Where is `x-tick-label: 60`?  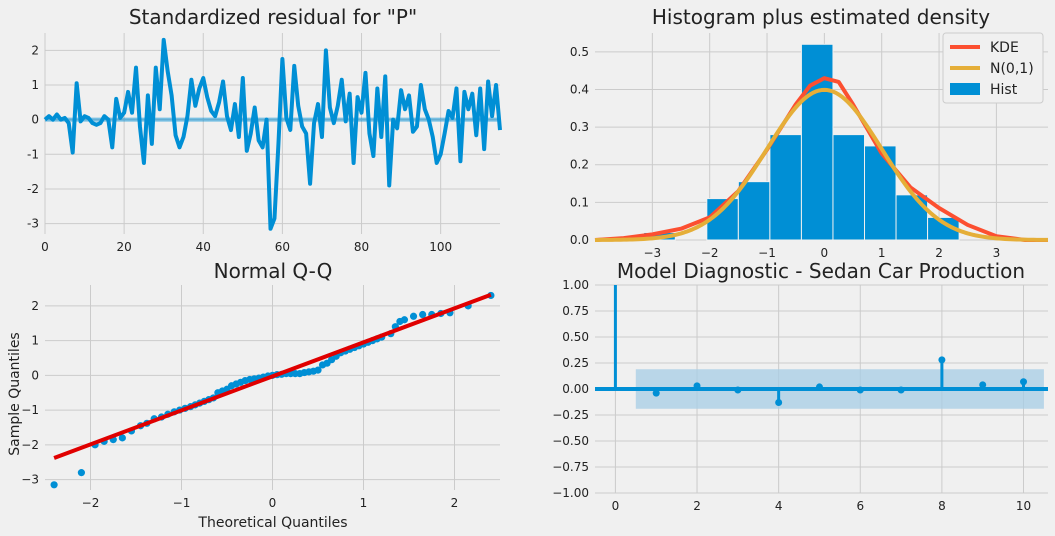
x-tick-label: 60 is located at coordinates (282, 247).